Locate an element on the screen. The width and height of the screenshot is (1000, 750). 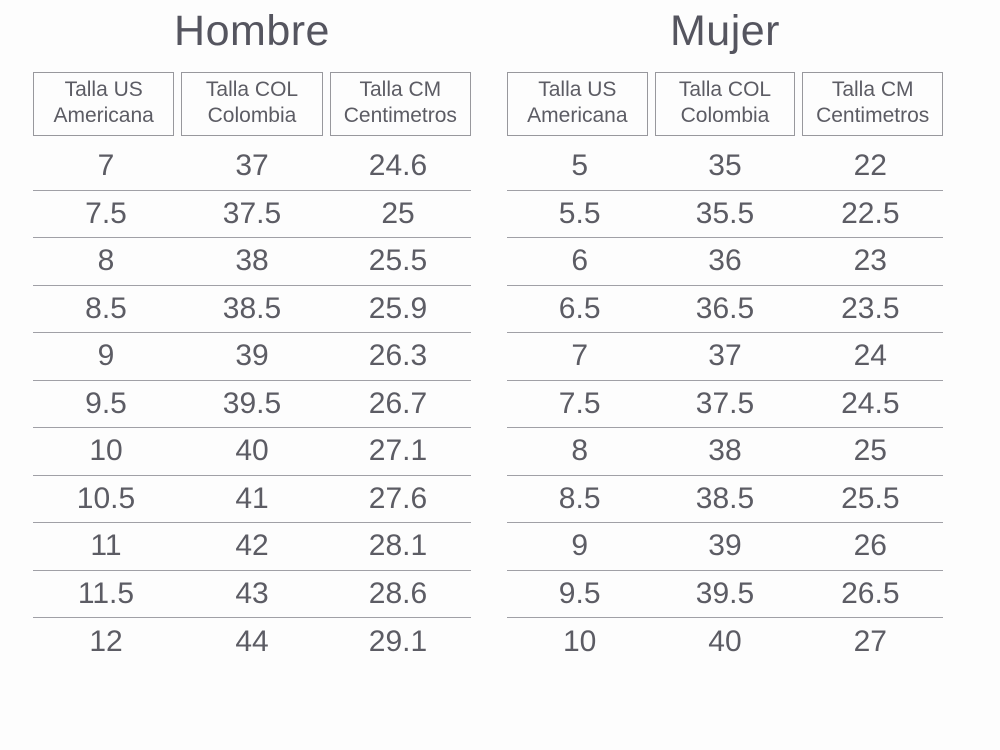
table-row: 10 40 27 is located at coordinates (725, 642).